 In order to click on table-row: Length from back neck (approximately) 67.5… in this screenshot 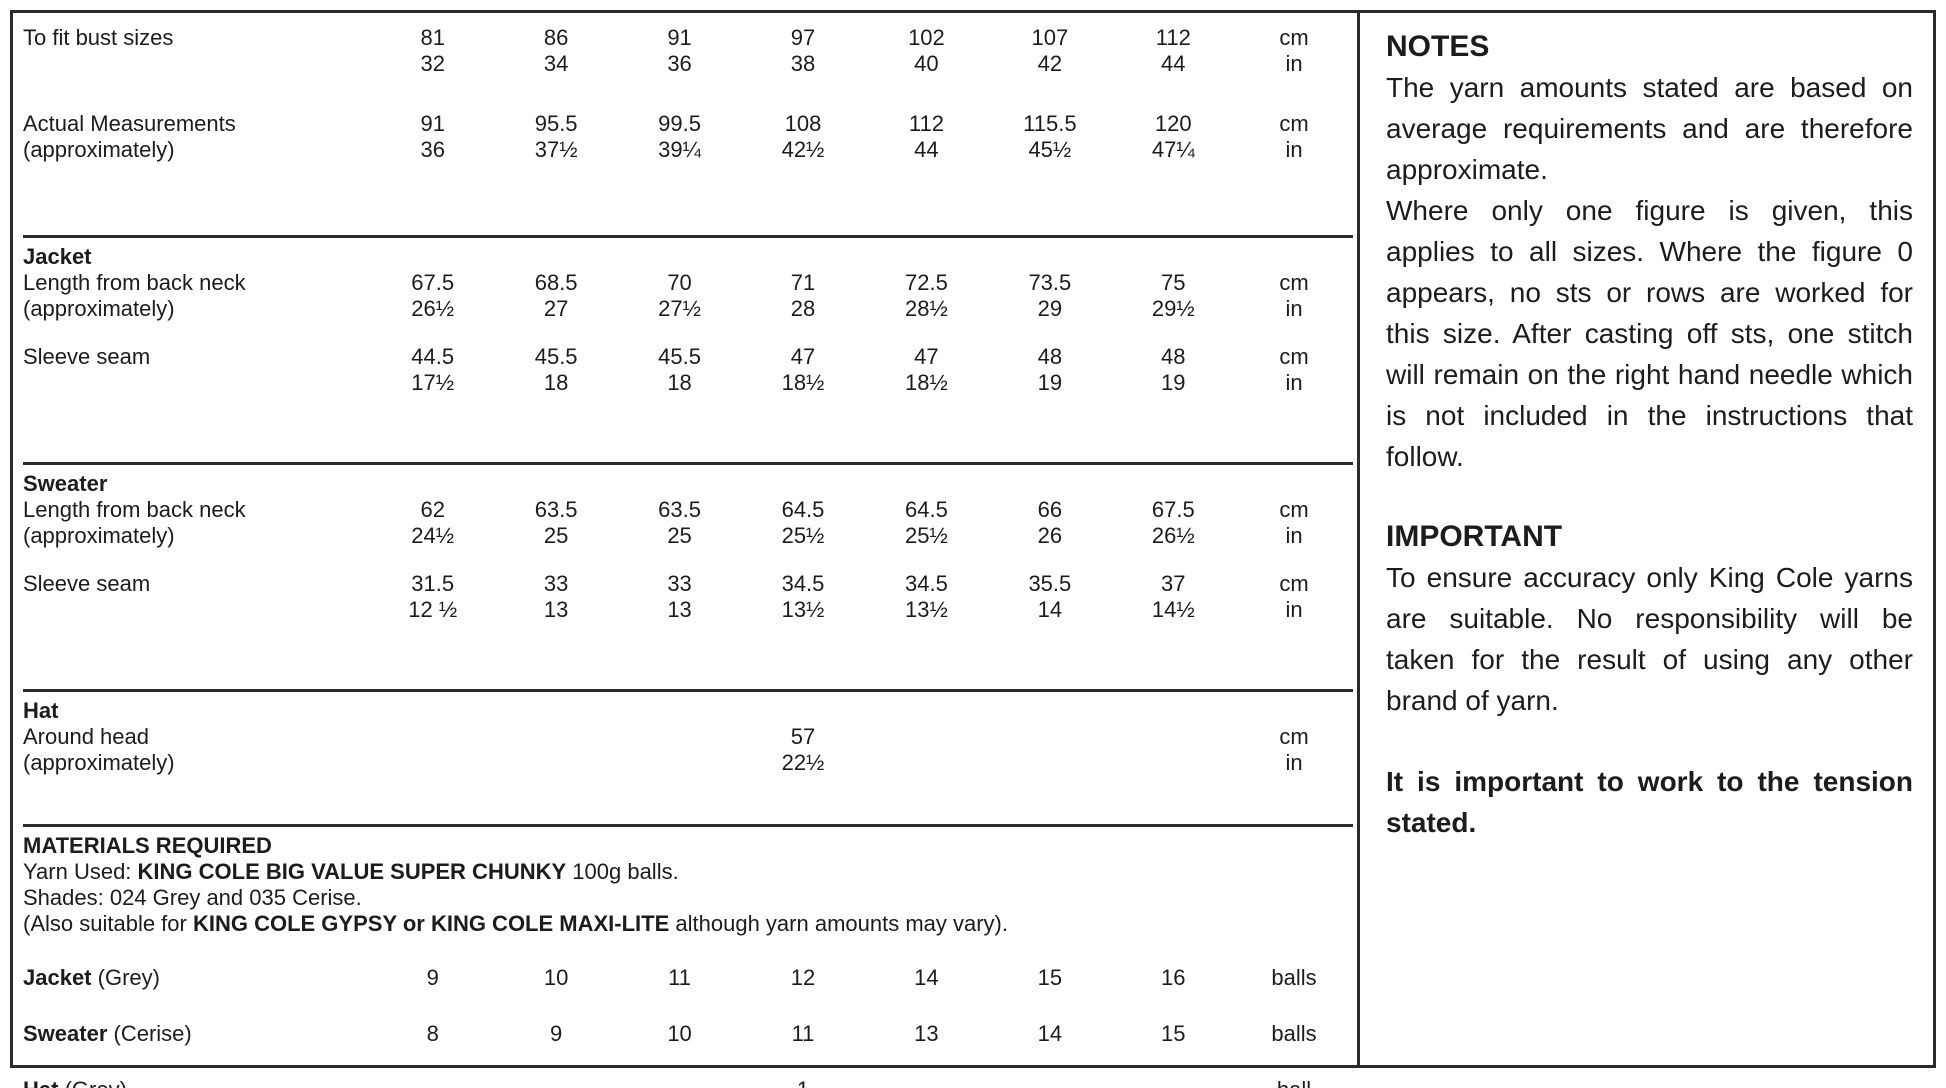, I will do `click(688, 296)`.